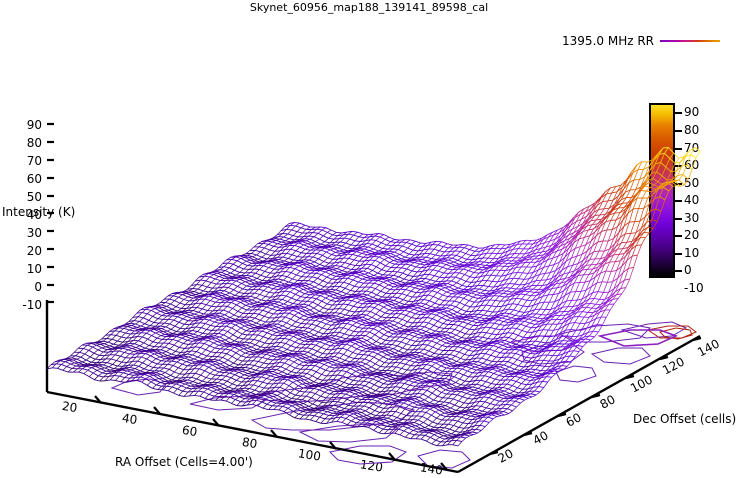 The image size is (738, 478). I want to click on z-tick-label: 40, so click(34, 215).